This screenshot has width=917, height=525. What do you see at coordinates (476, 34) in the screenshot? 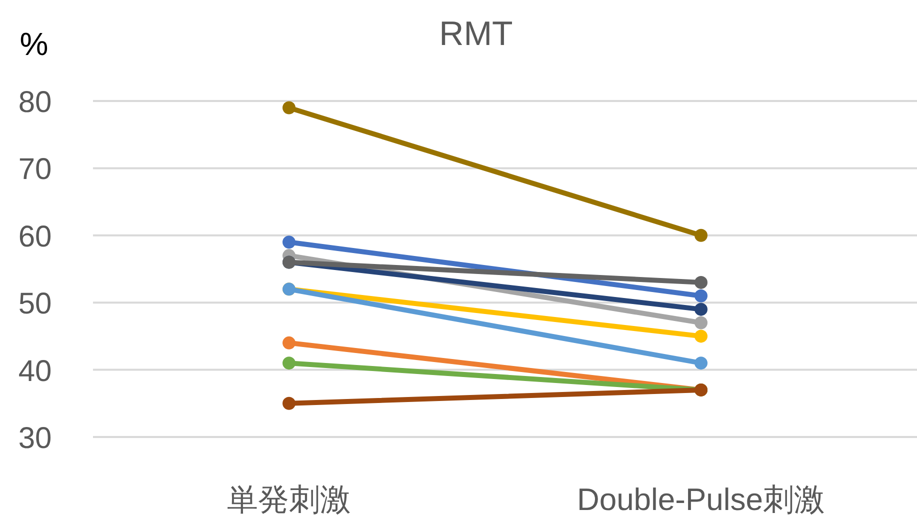
I see `chart-title: RMT` at bounding box center [476, 34].